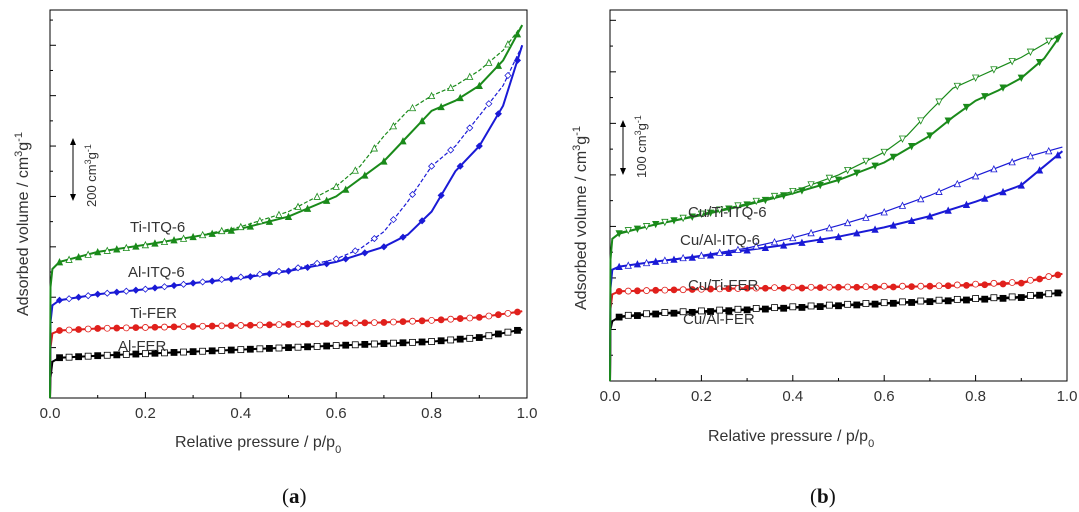  What do you see at coordinates (527, 413) in the screenshot?
I see `x-tick-label: 1.0` at bounding box center [527, 413].